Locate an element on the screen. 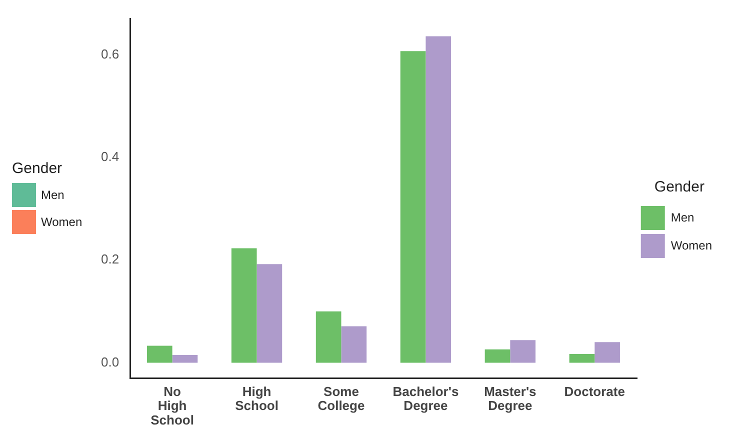 The image size is (734, 442). x-tick-label: Master's Degree is located at coordinates (510, 399).